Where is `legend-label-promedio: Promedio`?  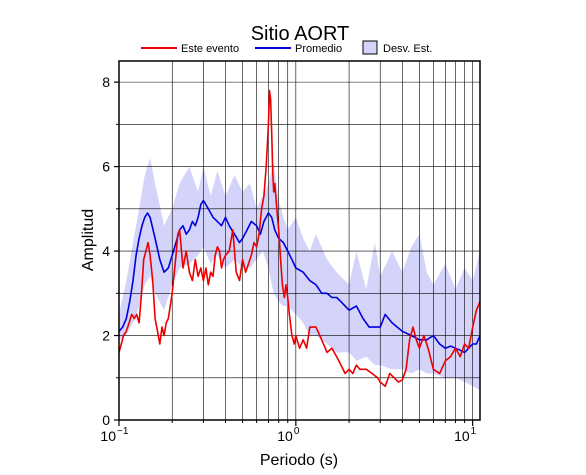 legend-label-promedio: Promedio is located at coordinates (318, 49).